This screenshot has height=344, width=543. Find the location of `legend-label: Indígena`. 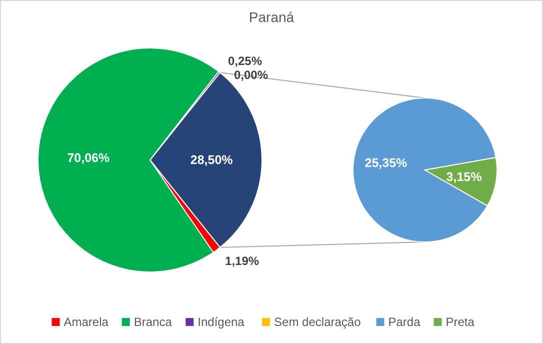

legend-label: Indígena is located at coordinates (221, 322).